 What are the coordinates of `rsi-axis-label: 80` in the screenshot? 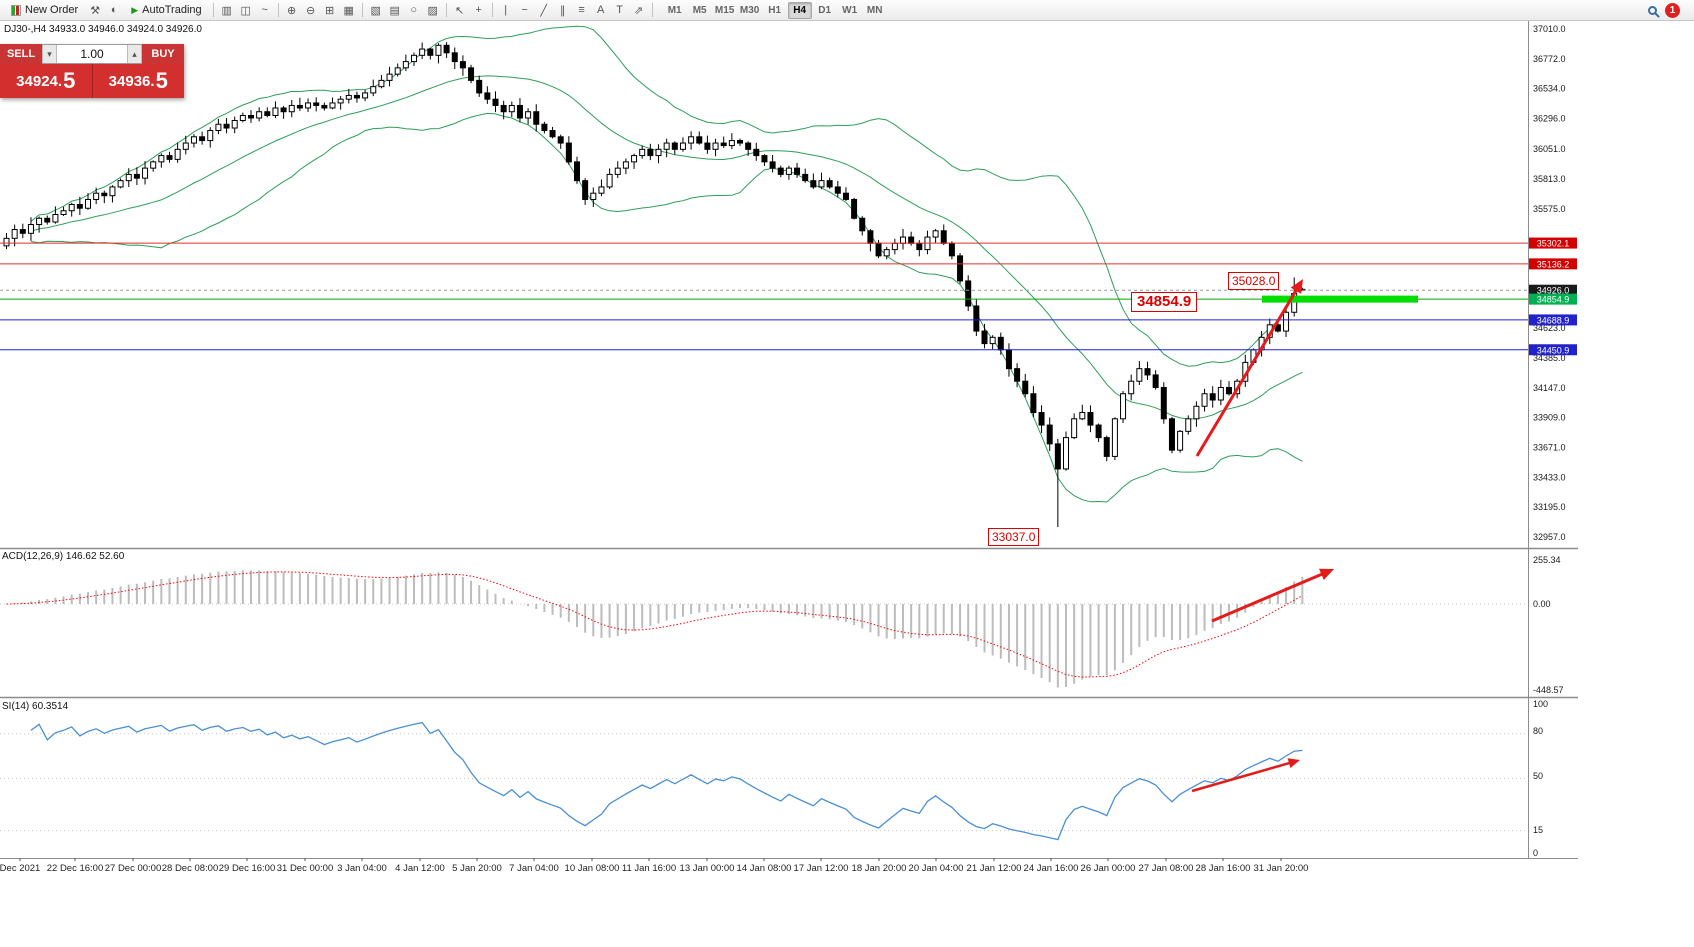 It's located at (1538, 731).